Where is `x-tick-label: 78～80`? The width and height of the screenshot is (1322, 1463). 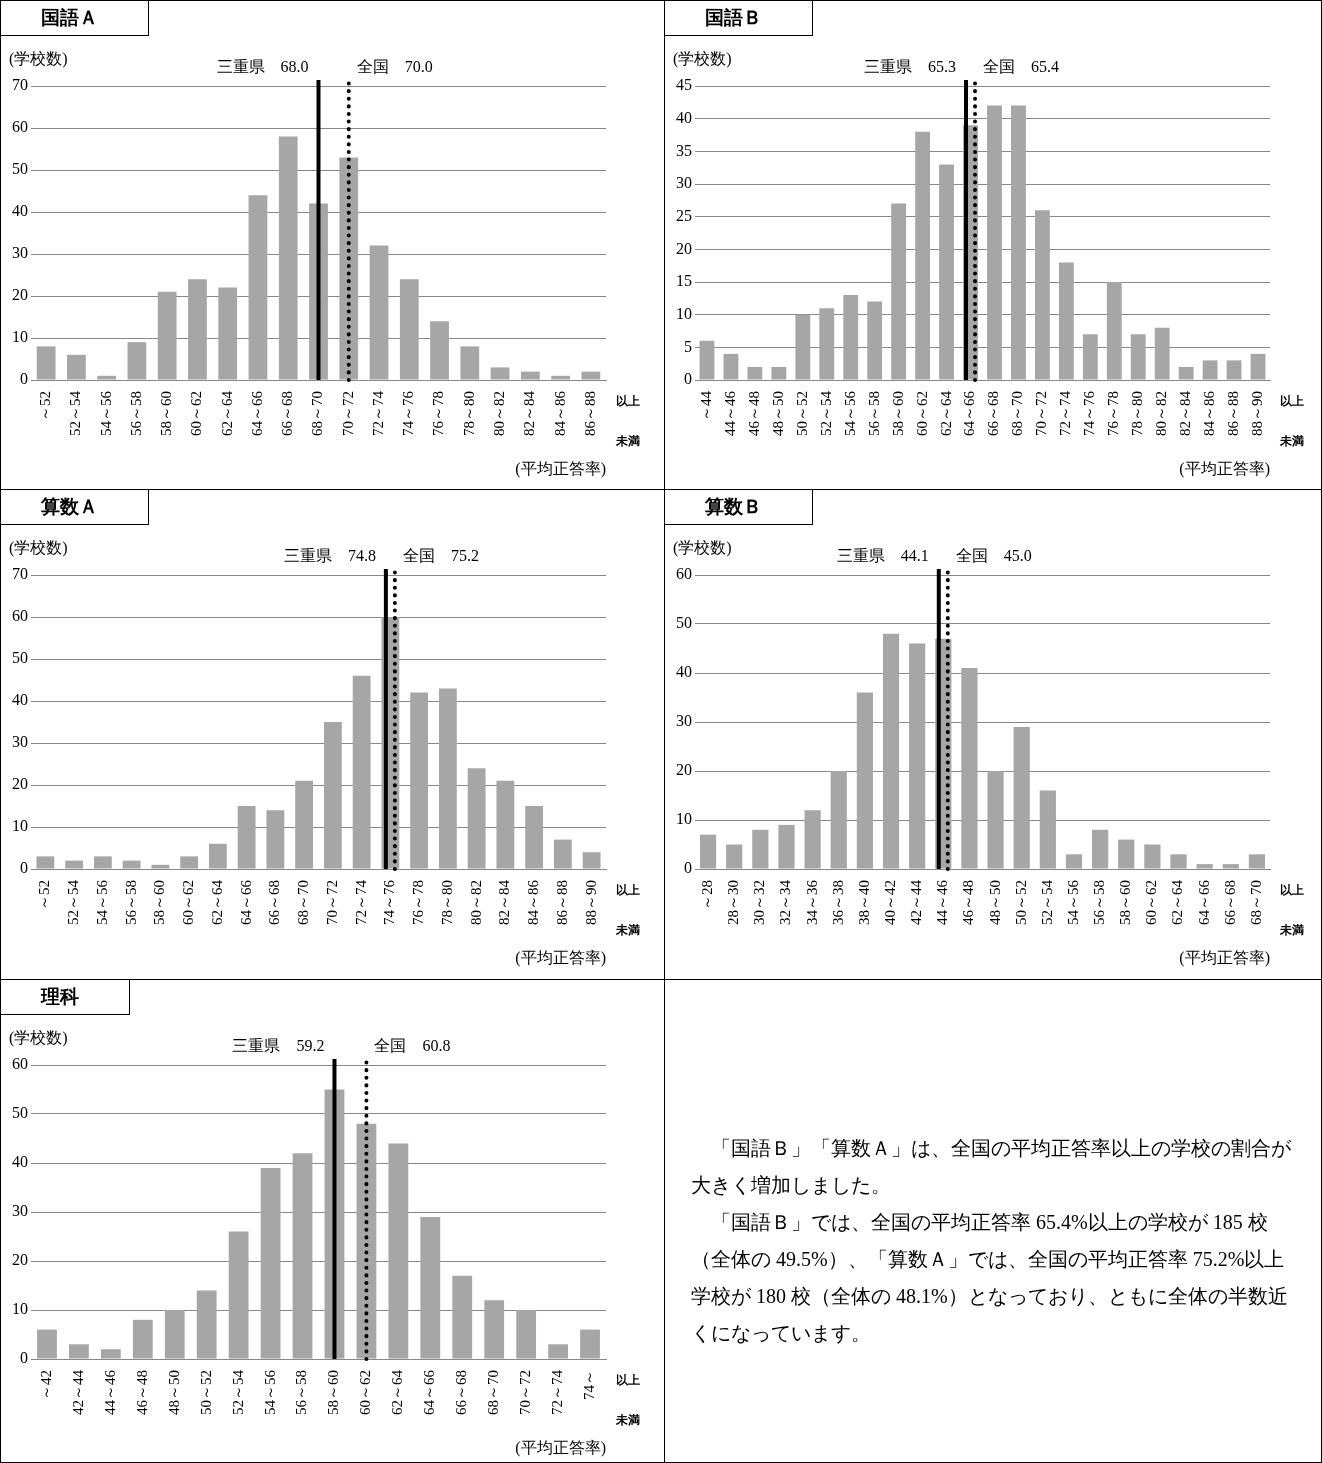 x-tick-label: 78～80 is located at coordinates (1137, 413).